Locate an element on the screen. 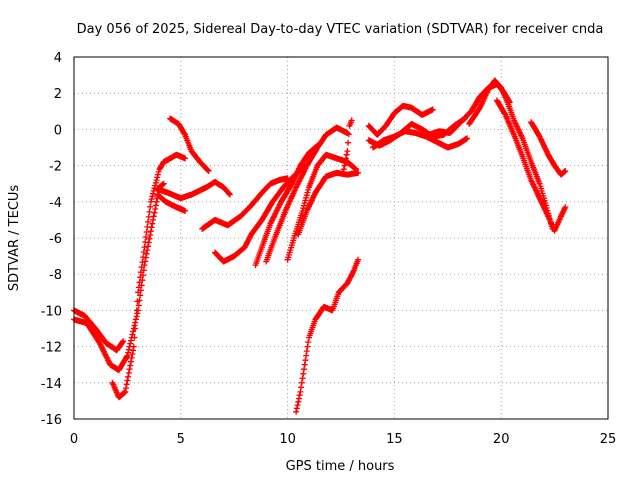 This screenshot has width=640, height=485. x-tick-label: 25 is located at coordinates (608, 439).